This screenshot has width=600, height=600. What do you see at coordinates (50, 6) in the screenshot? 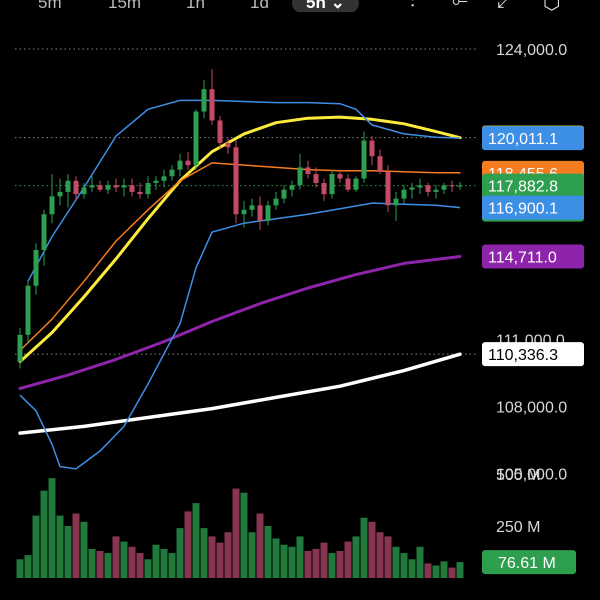
I see `timeframe-5m-tab: 5m` at bounding box center [50, 6].